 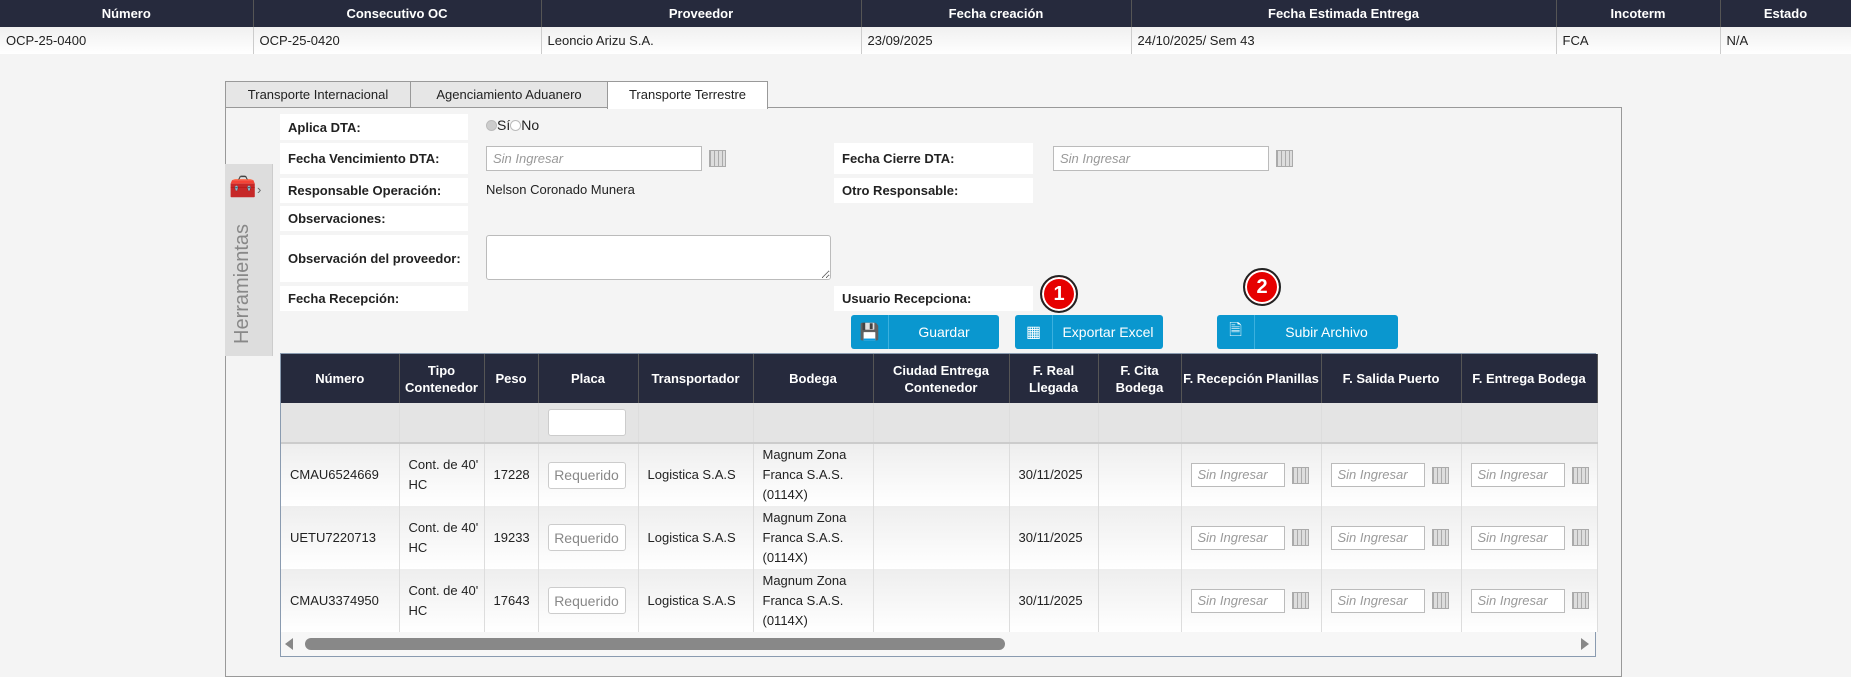 What do you see at coordinates (318, 94) in the screenshot?
I see `tab-transporte-internacional: Transporte Internacional` at bounding box center [318, 94].